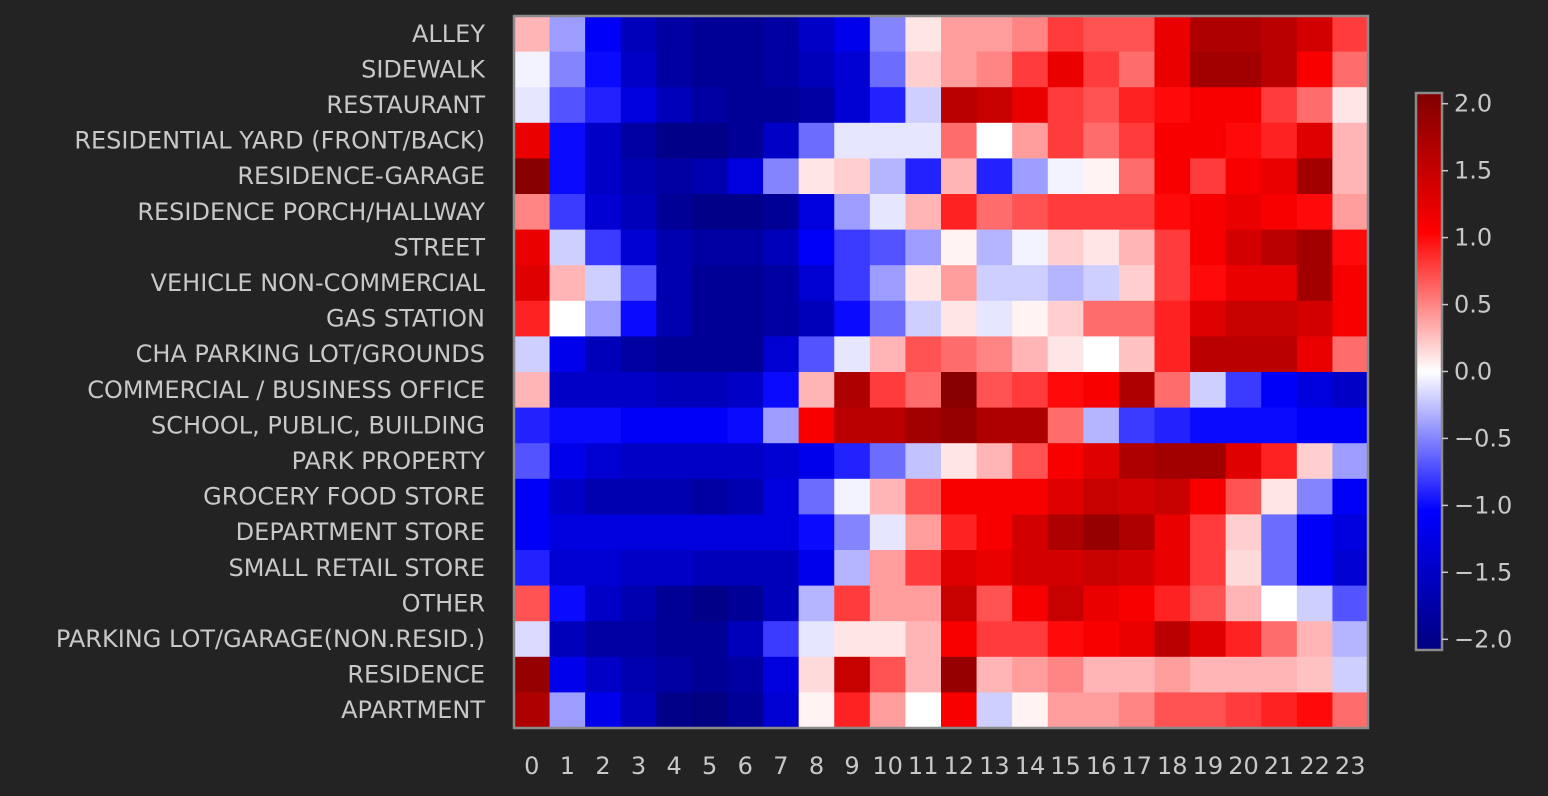 The height and width of the screenshot is (796, 1548). Describe the element at coordinates (638, 766) in the screenshot. I see `x-tick-label: 3` at that location.